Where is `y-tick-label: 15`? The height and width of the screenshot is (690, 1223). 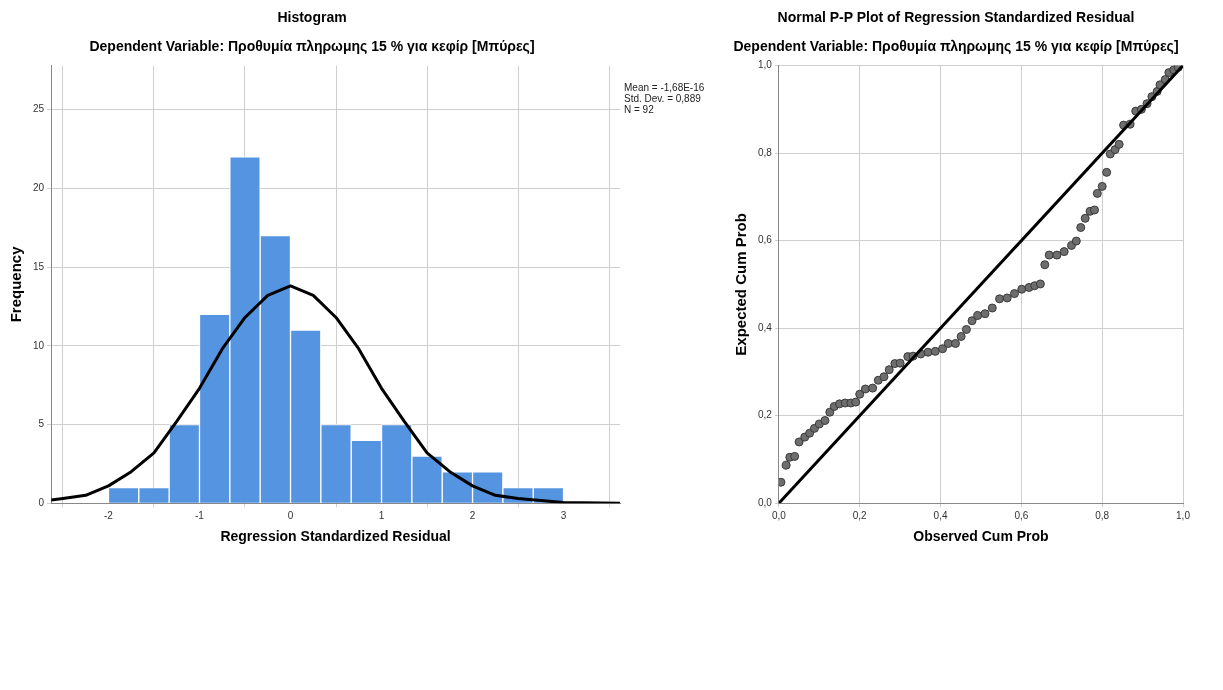
y-tick-label: 15 is located at coordinates (39, 266).